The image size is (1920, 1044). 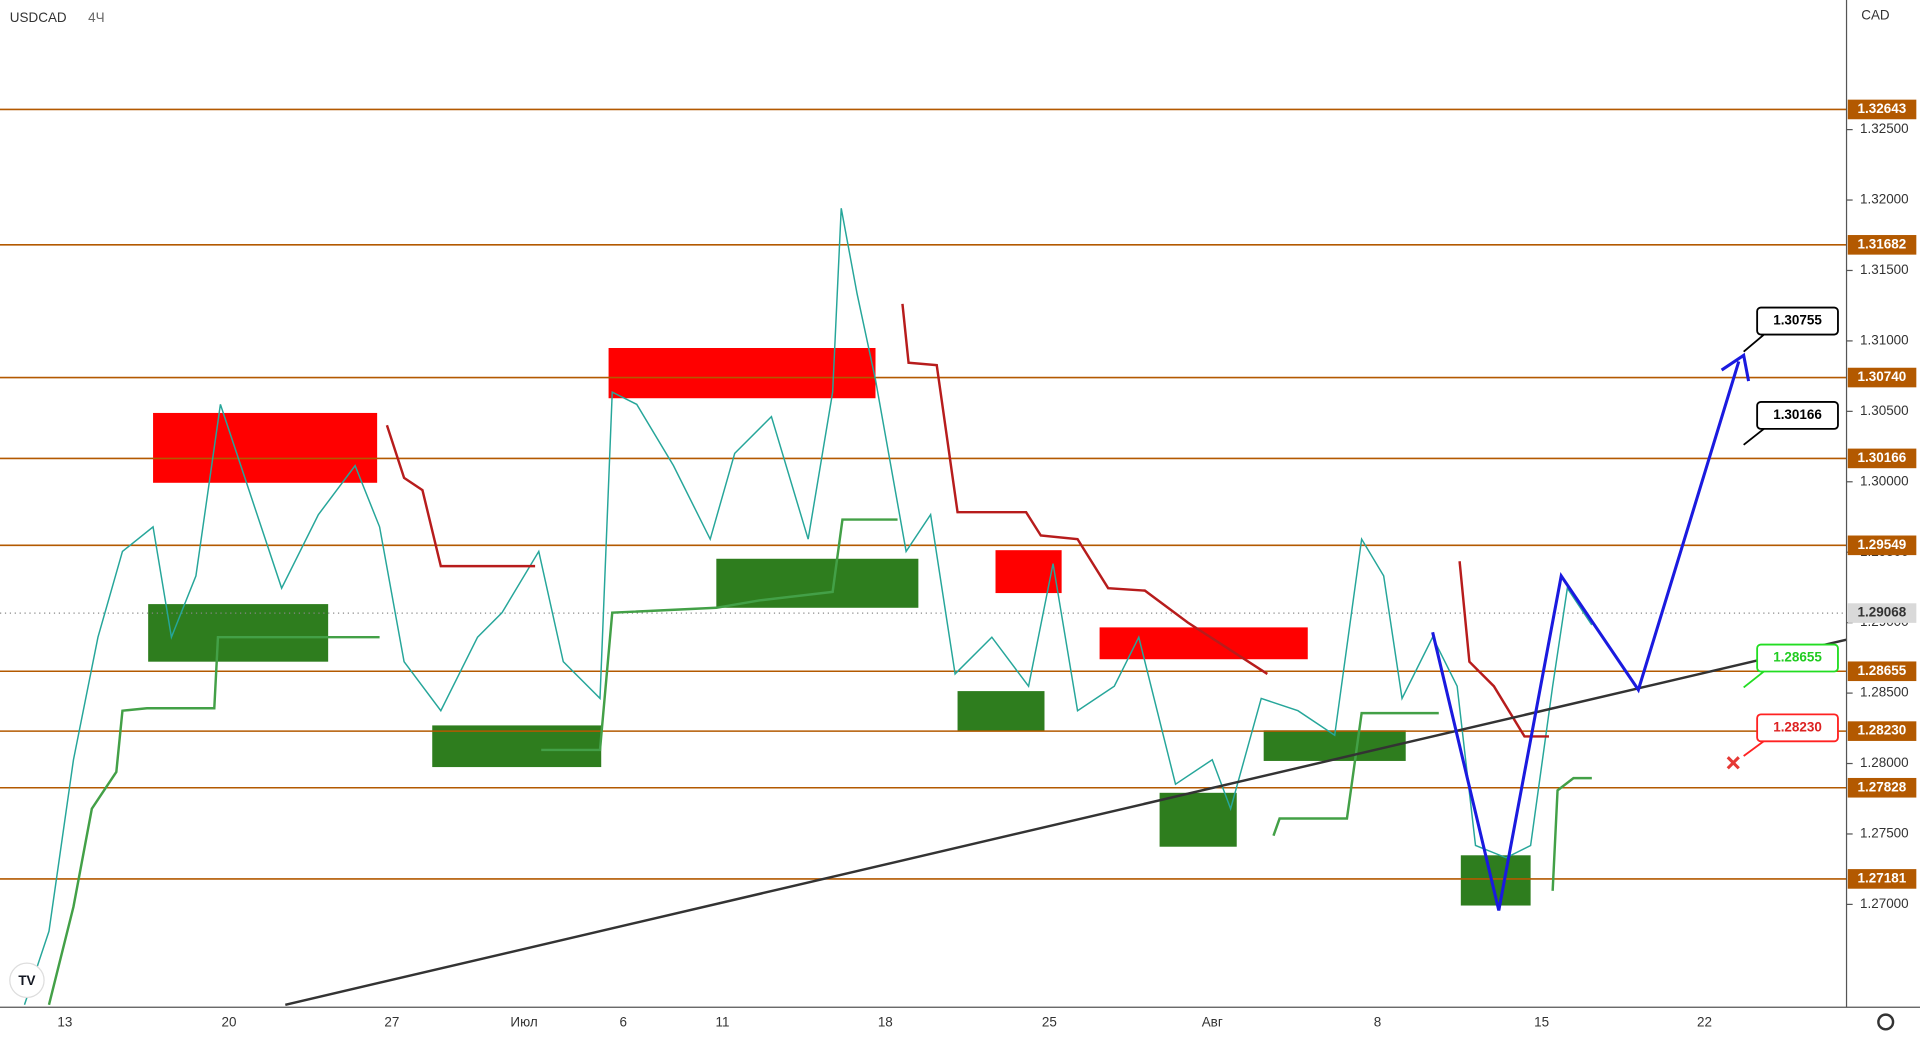 I want to click on time-label: 18, so click(x=885, y=1022).